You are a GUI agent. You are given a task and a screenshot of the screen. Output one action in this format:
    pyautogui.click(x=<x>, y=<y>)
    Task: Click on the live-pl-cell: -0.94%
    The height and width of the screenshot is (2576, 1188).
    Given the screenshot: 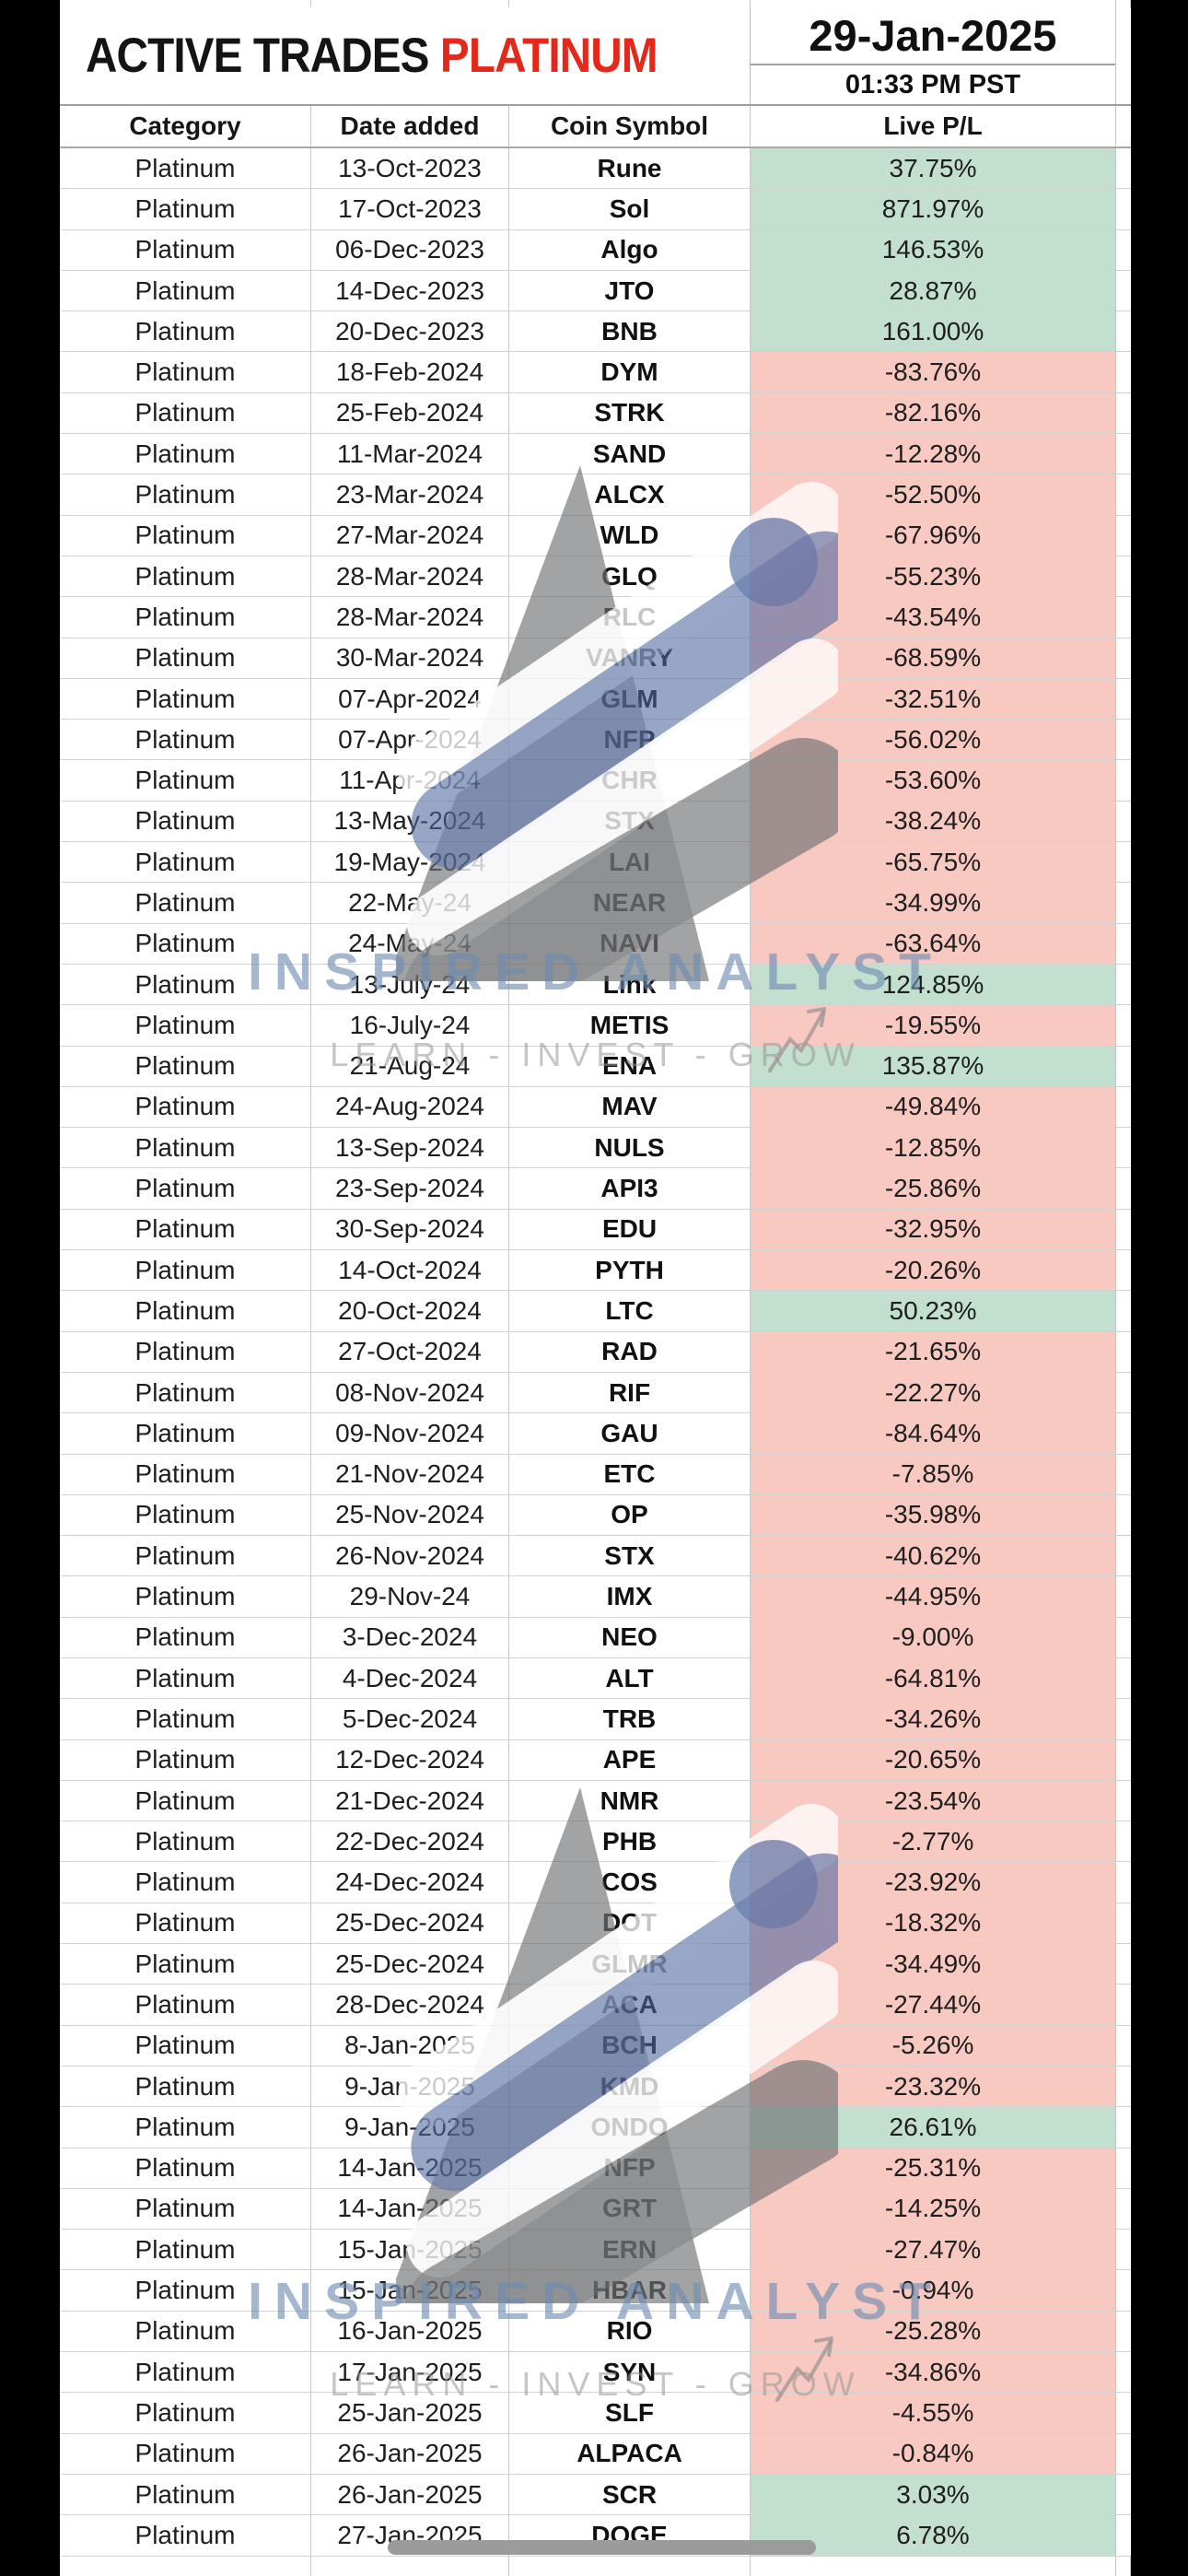 What is the action you would take?
    pyautogui.click(x=934, y=2291)
    